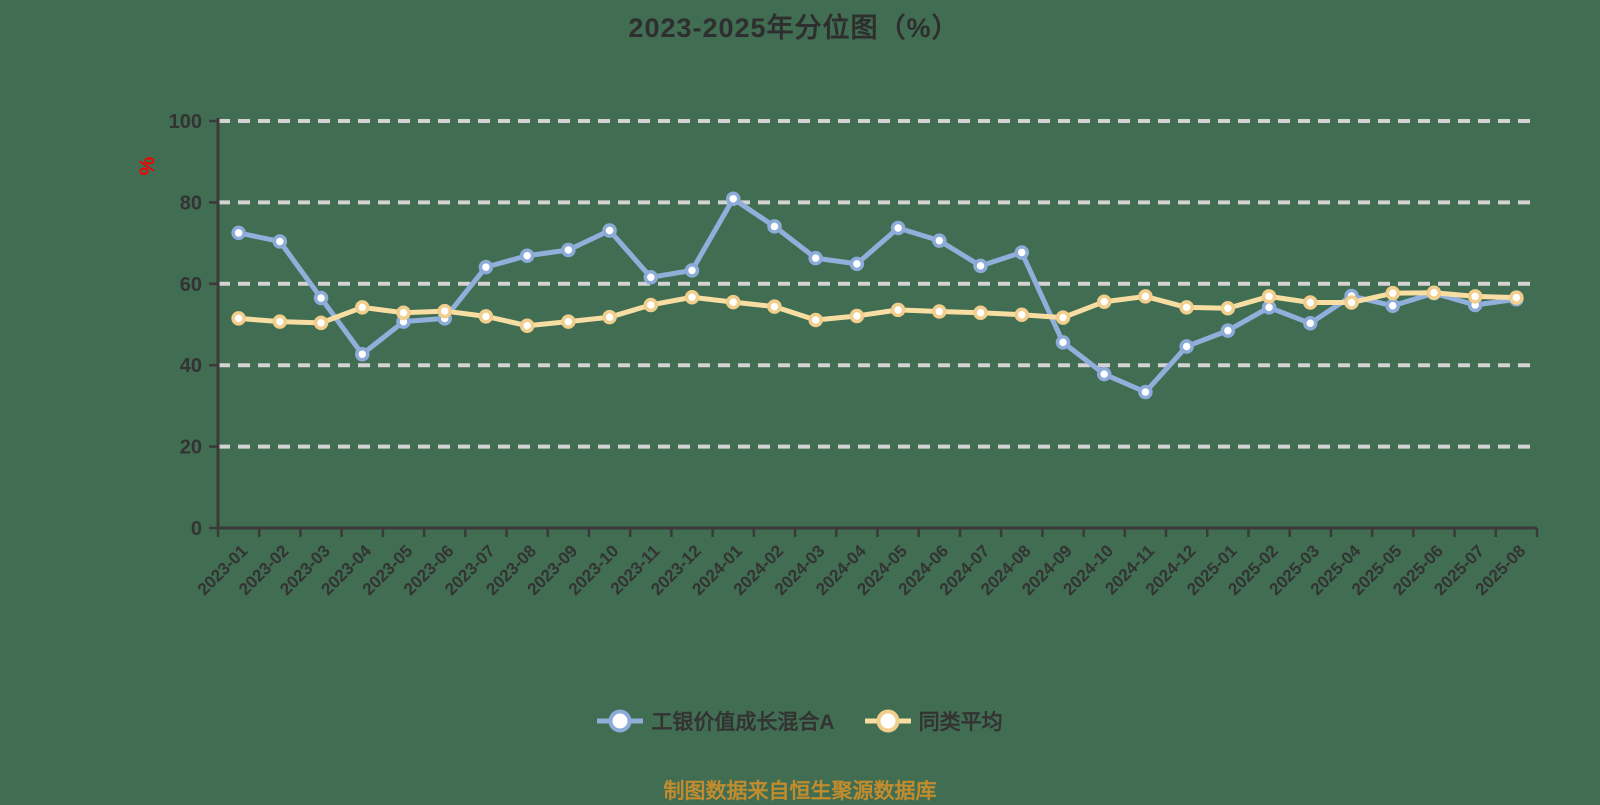 The width and height of the screenshot is (1600, 805). I want to click on data-source-note: 制图数据来自恒生聚源数据库, so click(800, 791).